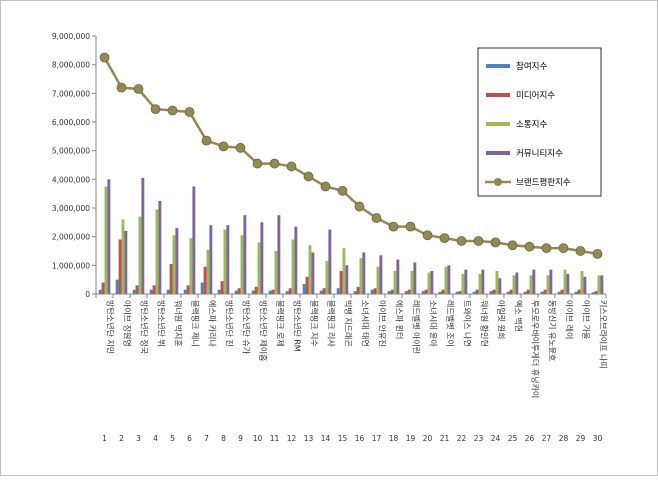 This screenshot has width=658, height=480. Describe the element at coordinates (365, 323) in the screenshot. I see `category-label: 소녀시대 태연` at that location.